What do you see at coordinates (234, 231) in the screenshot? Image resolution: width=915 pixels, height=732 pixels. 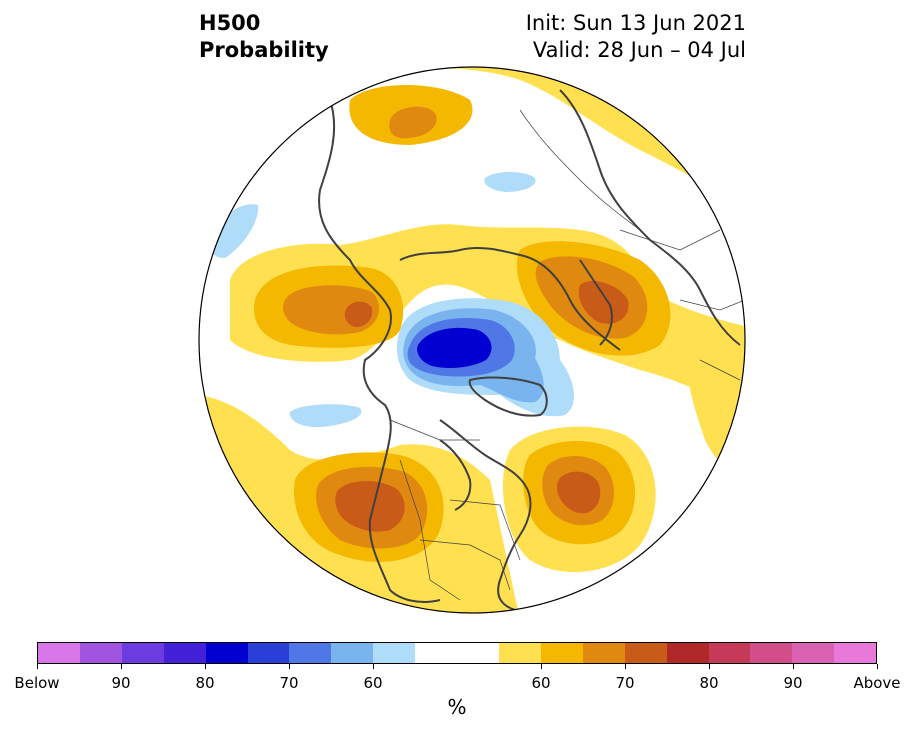 I see `below-area-west-edge` at bounding box center [234, 231].